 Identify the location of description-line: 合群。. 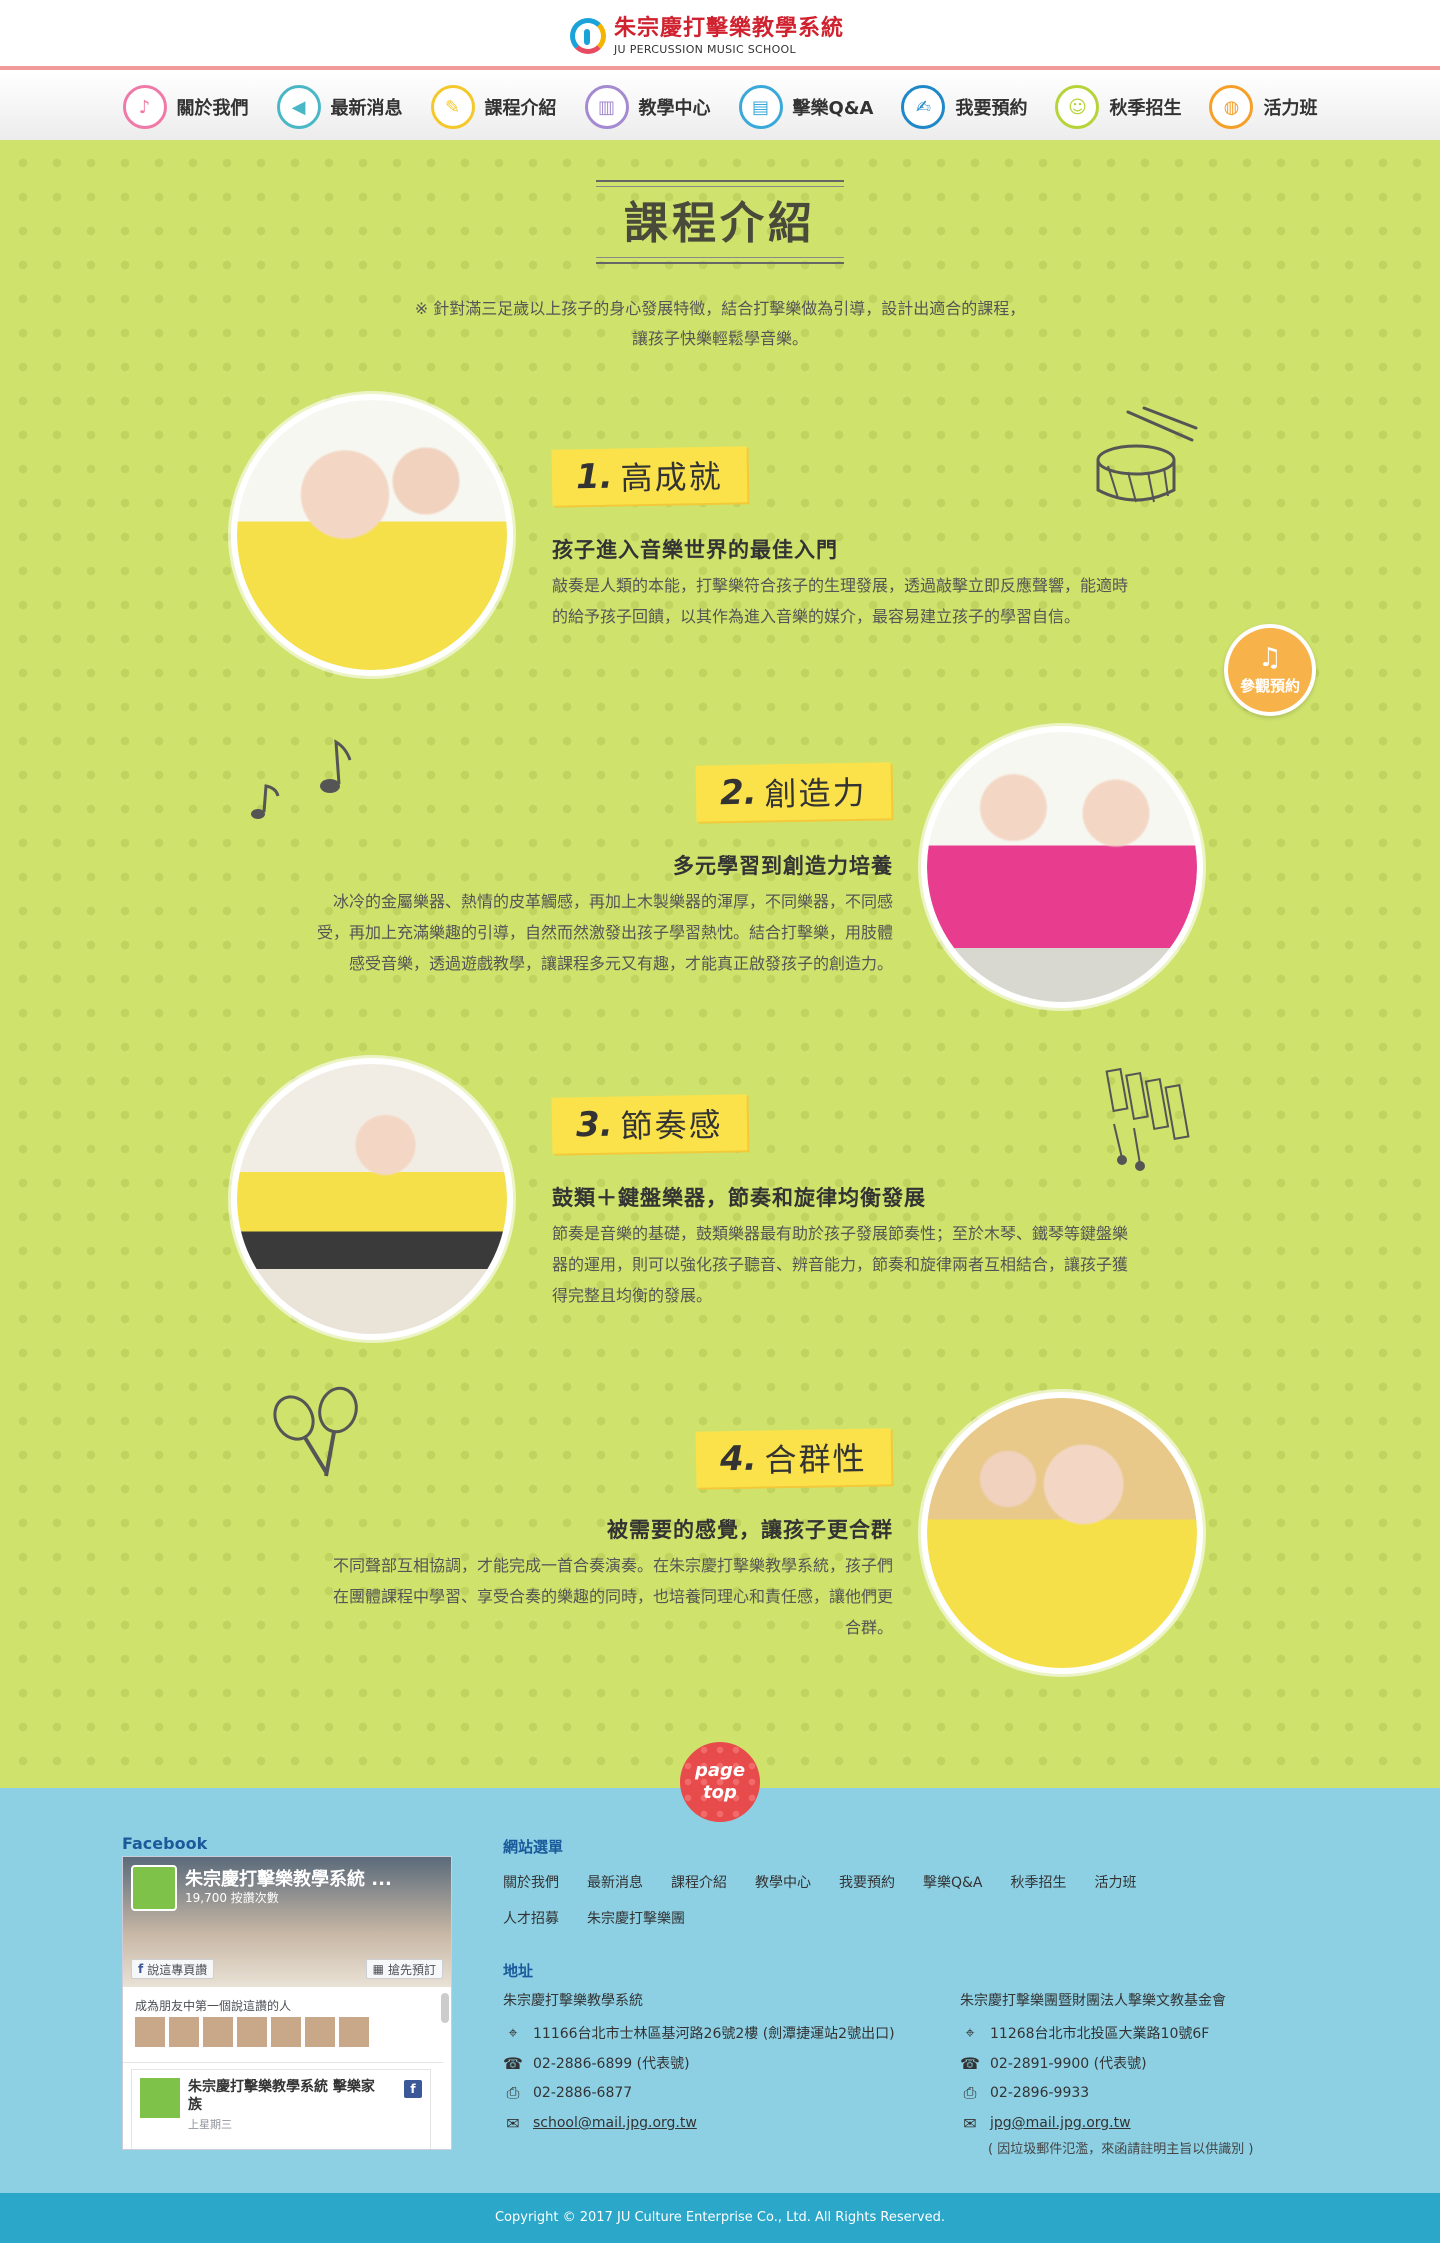
(868, 1627).